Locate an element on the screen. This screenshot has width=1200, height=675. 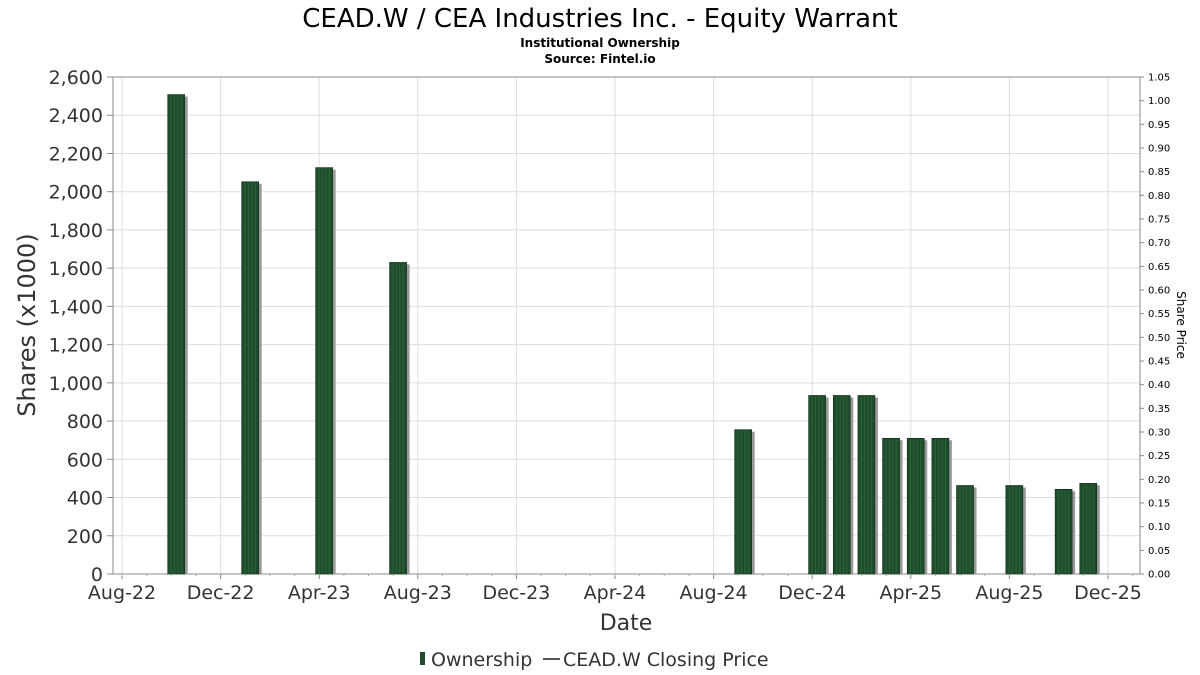
chart-subtitle: Institutional Ownership is located at coordinates (600, 43).